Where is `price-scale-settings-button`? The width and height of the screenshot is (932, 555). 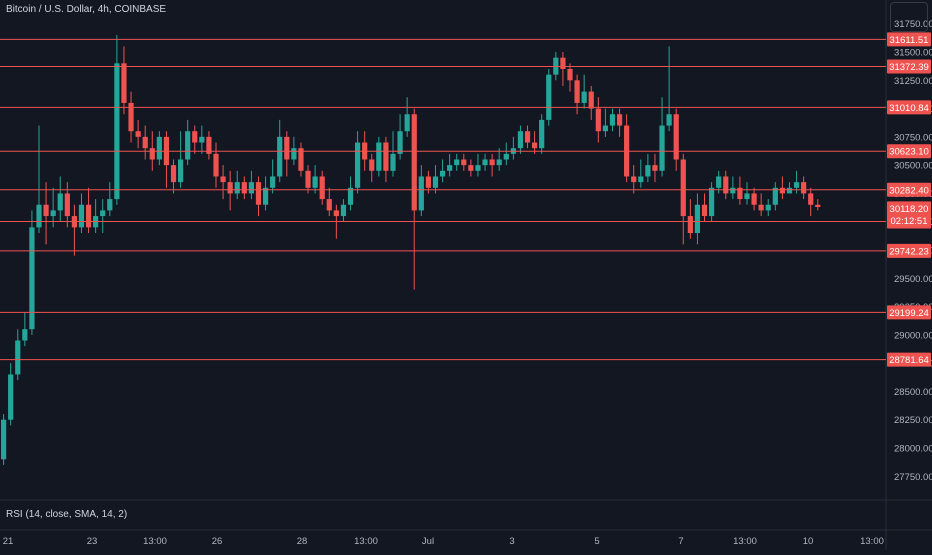
price-scale-settings-button is located at coordinates (909, 17).